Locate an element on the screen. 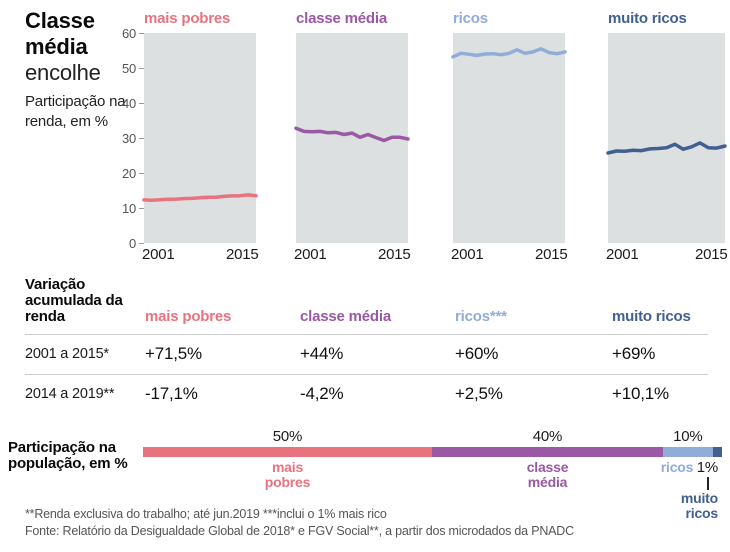  y-tick-label: 10 is located at coordinates (128, 208).